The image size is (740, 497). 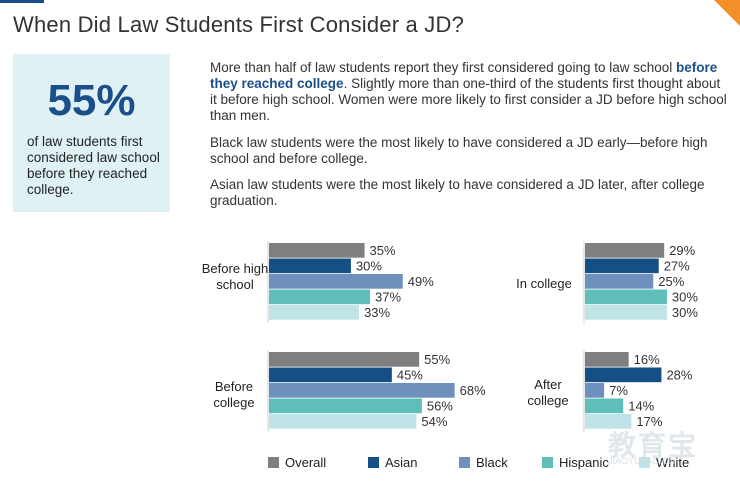 I want to click on legend-swatch-white, so click(x=644, y=462).